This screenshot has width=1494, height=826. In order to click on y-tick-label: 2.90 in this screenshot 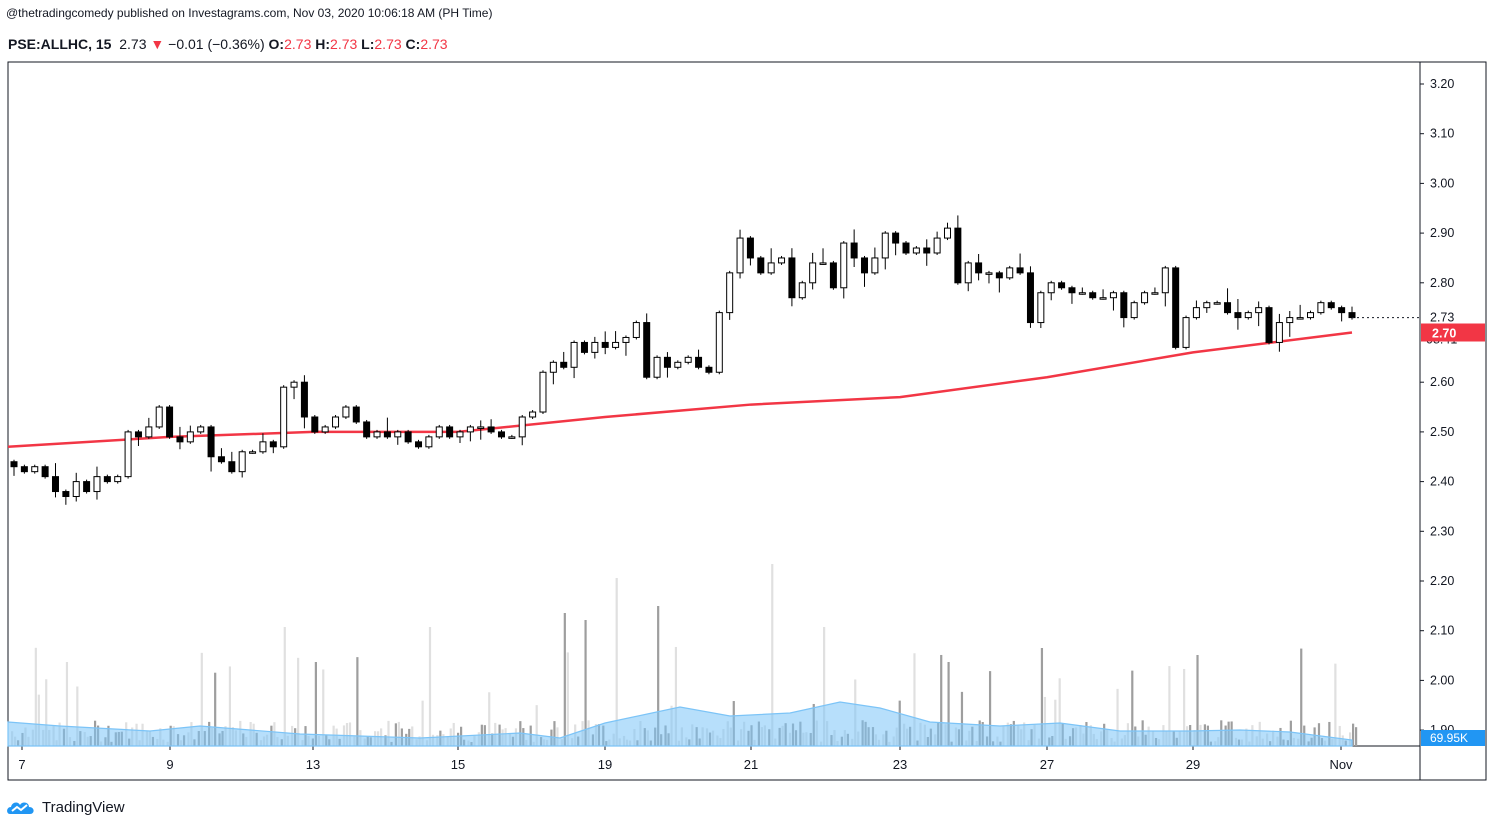, I will do `click(1442, 233)`.